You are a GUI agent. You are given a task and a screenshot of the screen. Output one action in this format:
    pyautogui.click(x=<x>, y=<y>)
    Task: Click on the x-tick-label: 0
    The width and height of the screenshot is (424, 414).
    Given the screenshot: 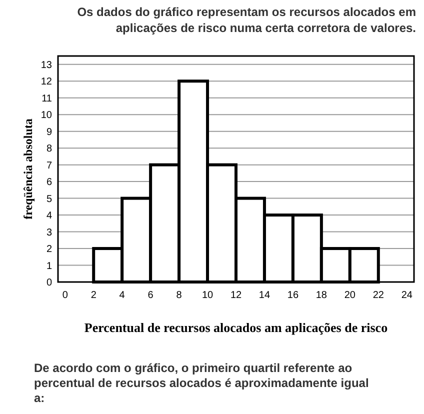 What is the action you would take?
    pyautogui.click(x=65, y=295)
    